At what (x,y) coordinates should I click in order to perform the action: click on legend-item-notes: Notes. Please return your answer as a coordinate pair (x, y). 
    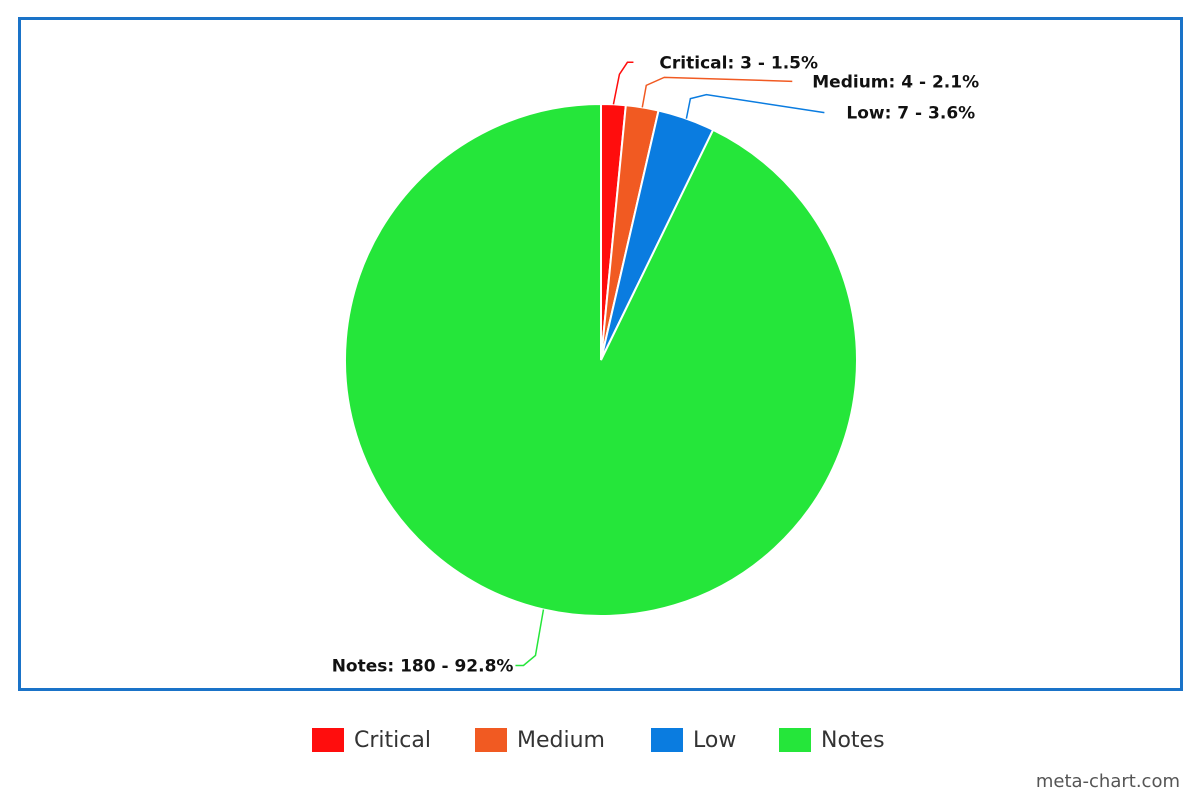
    Looking at the image, I should click on (832, 740).